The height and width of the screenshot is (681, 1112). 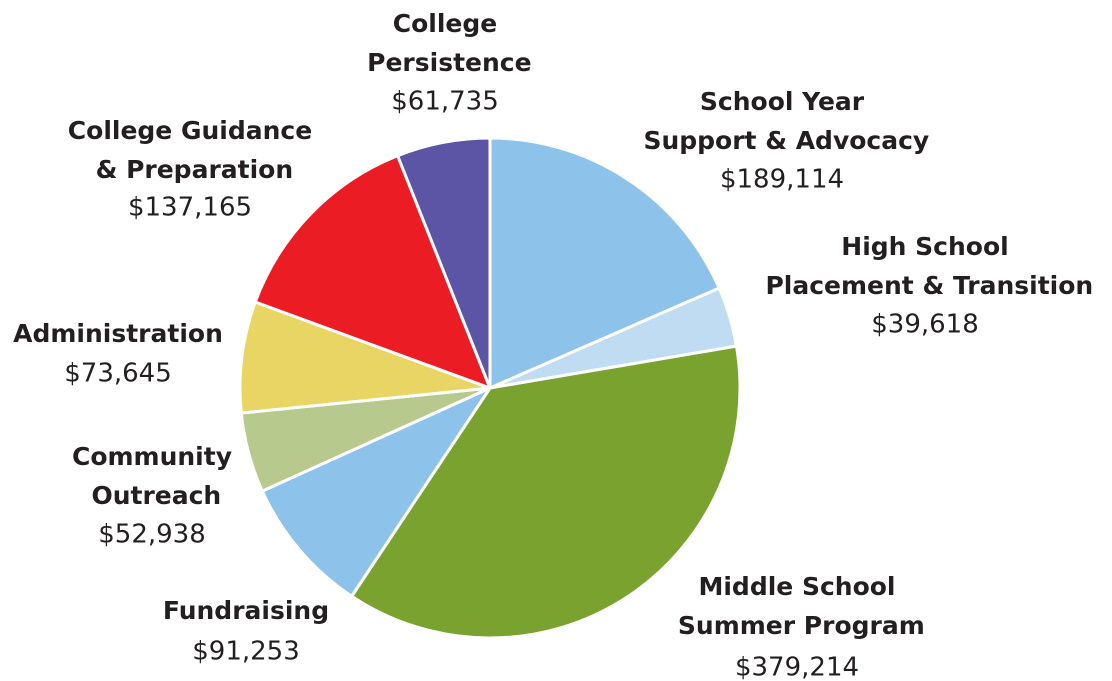 I want to click on slice-value: $91,253, so click(x=246, y=652).